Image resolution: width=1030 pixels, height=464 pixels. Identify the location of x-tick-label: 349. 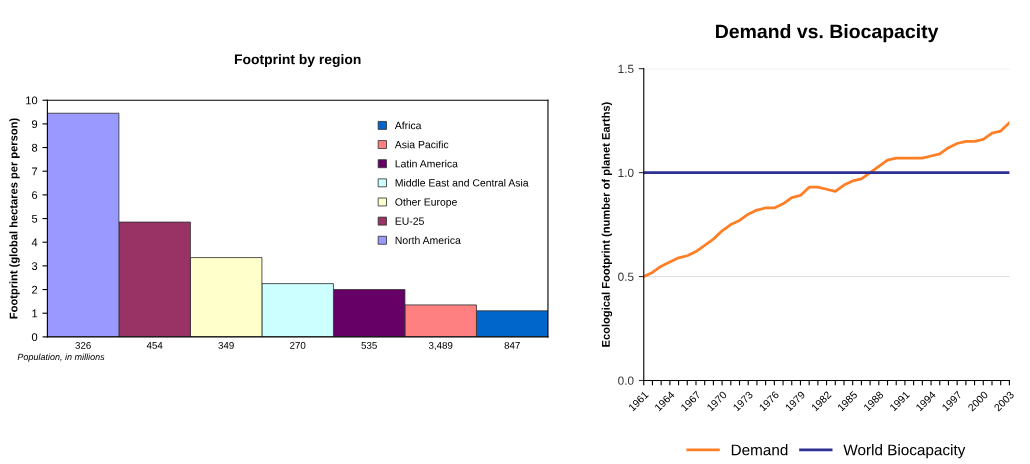
(226, 345).